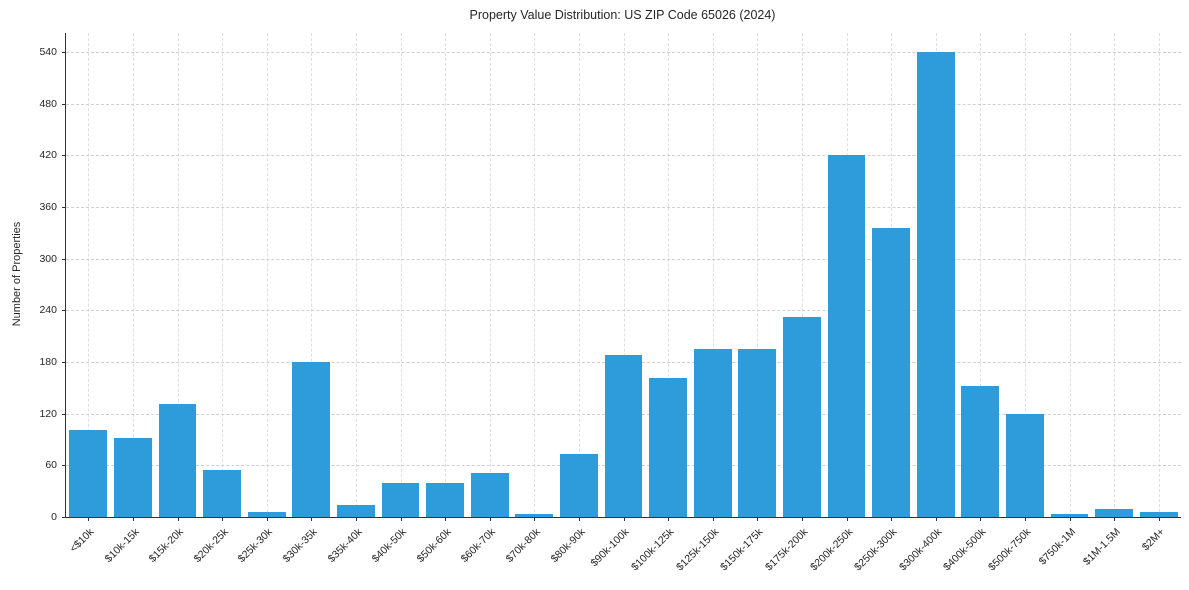 The image size is (1189, 590). What do you see at coordinates (434, 546) in the screenshot?
I see `x-tick-label: $50k-60k` at bounding box center [434, 546].